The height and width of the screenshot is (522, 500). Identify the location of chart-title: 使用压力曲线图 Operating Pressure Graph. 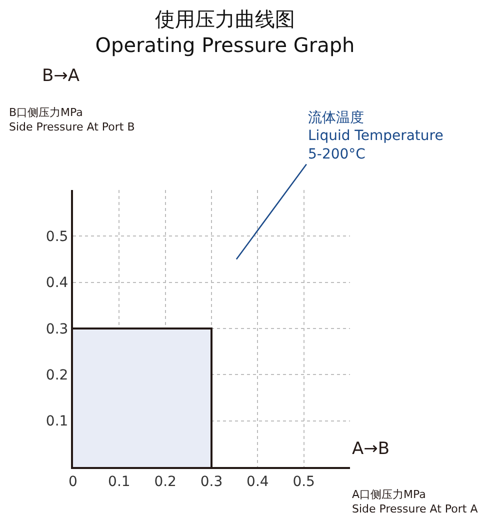
(225, 32).